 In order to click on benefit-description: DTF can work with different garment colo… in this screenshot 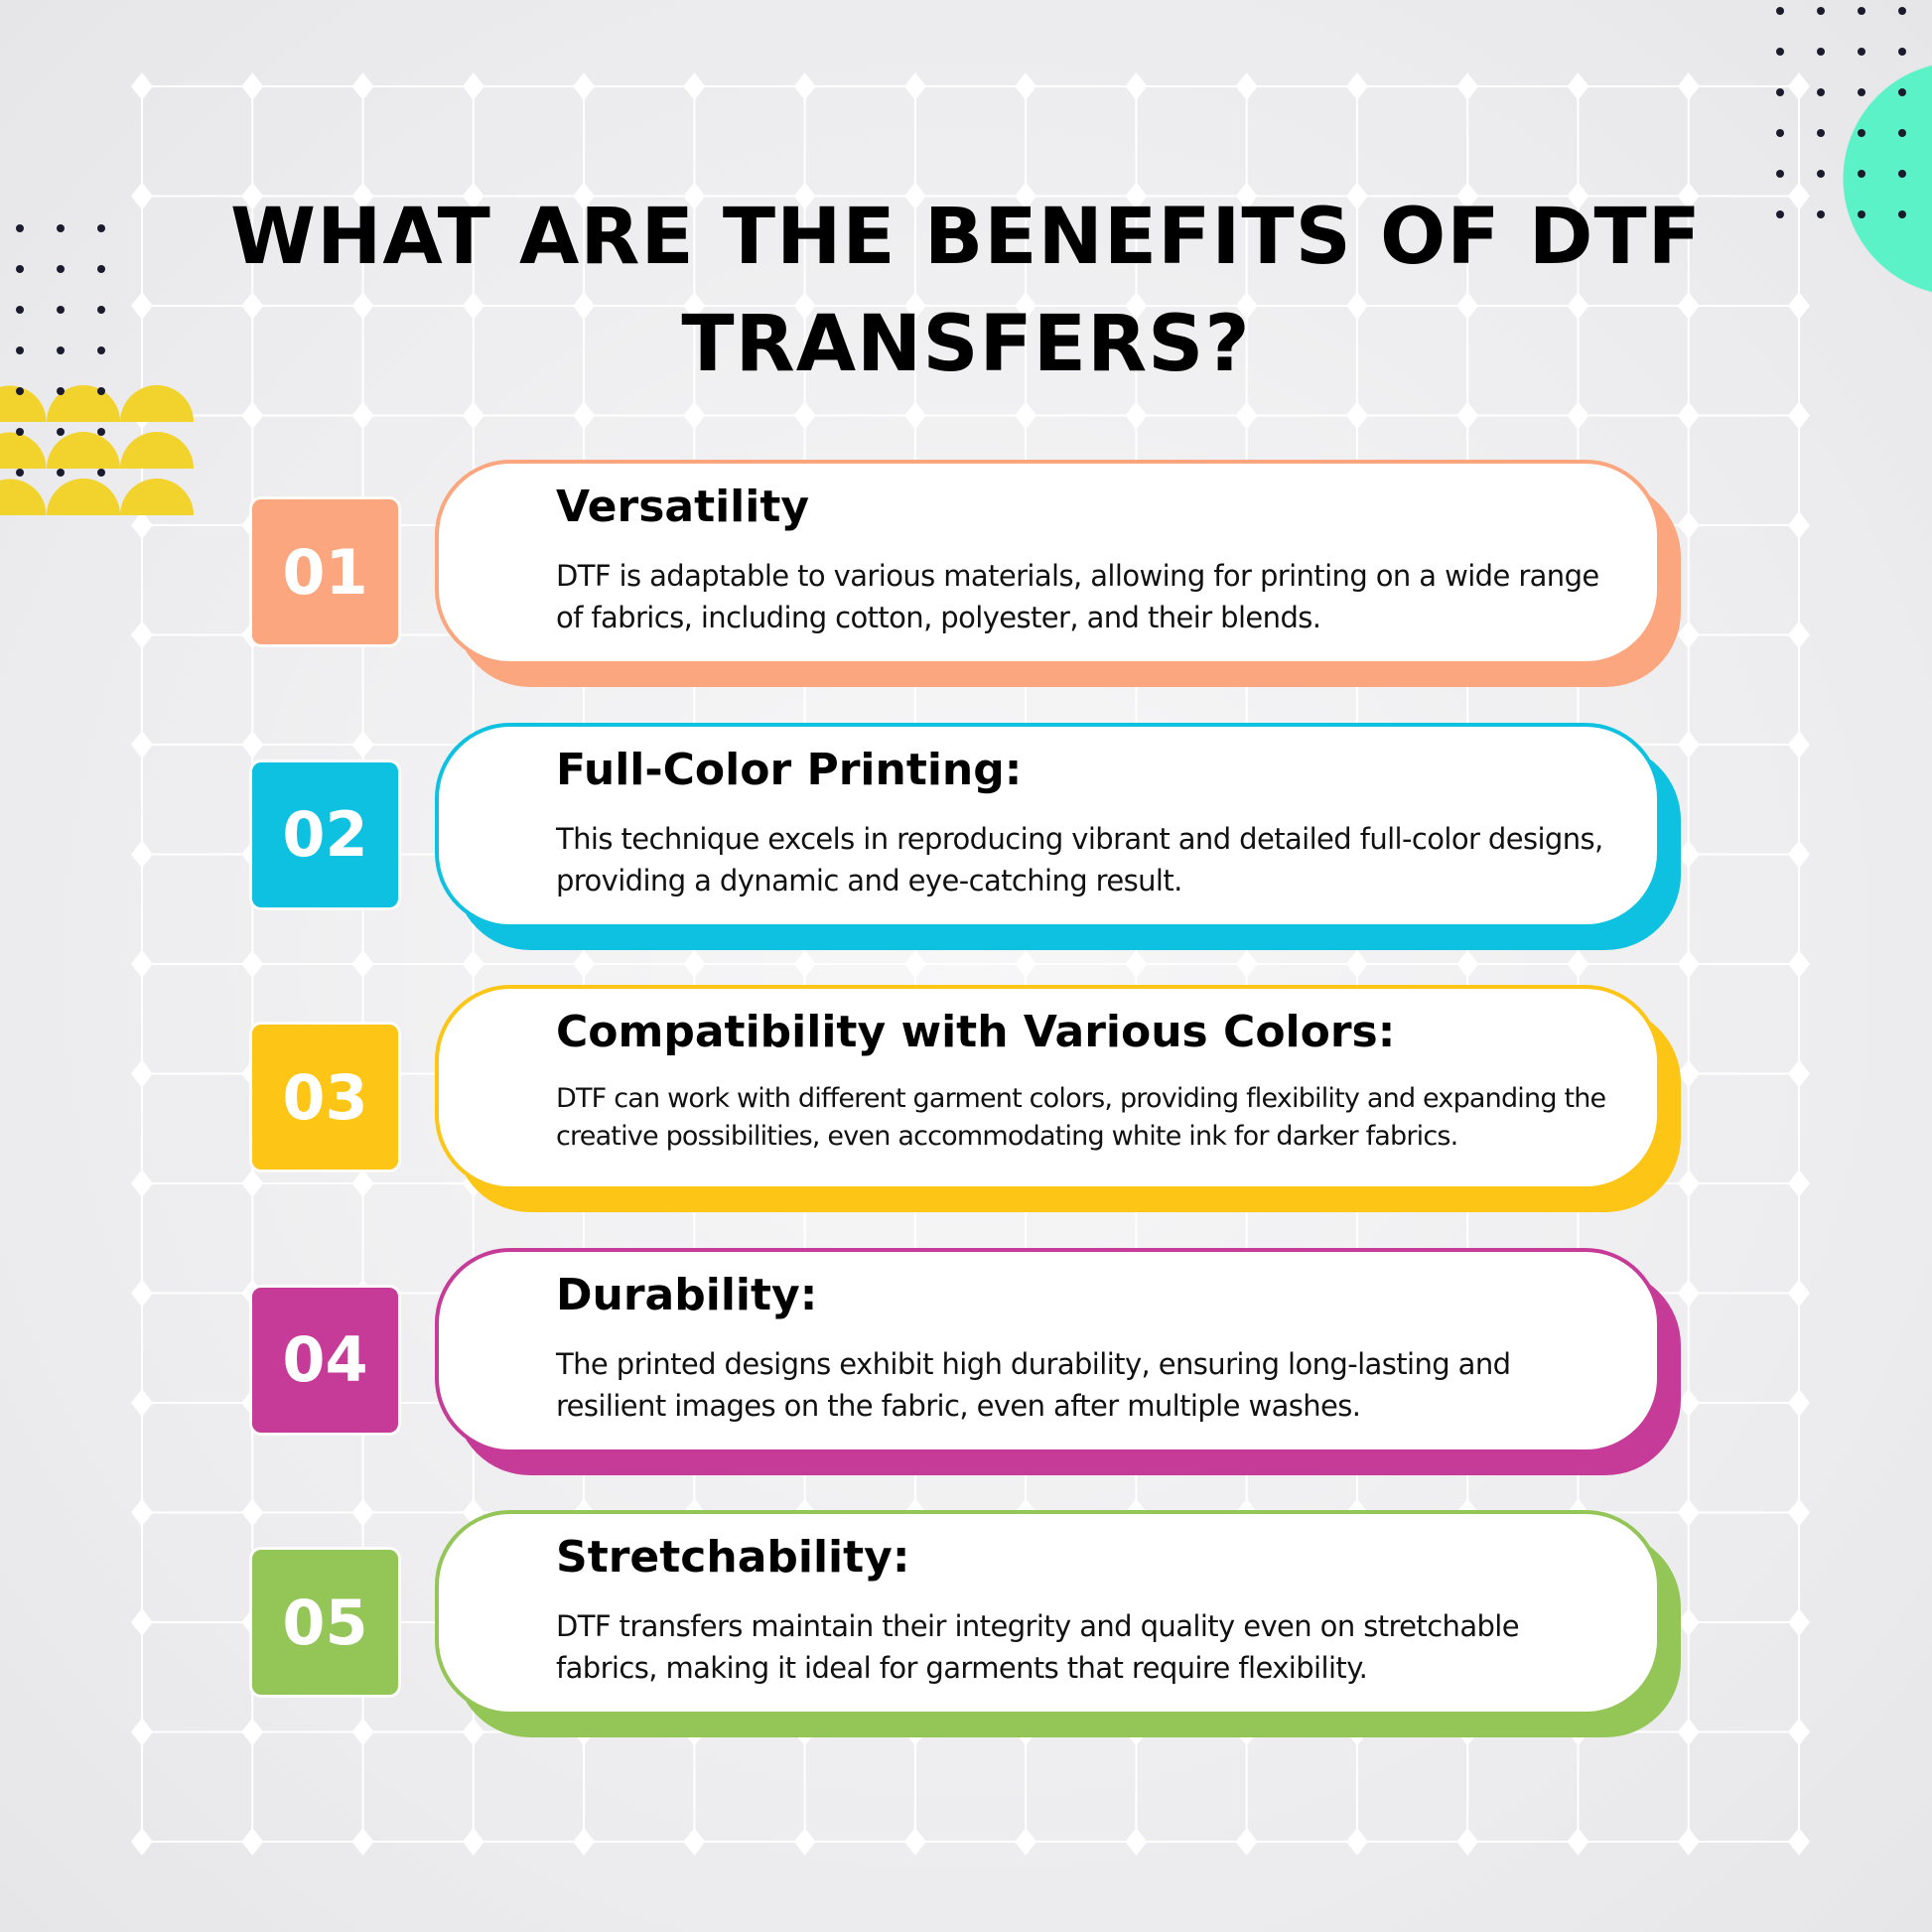, I will do `click(1081, 1117)`.